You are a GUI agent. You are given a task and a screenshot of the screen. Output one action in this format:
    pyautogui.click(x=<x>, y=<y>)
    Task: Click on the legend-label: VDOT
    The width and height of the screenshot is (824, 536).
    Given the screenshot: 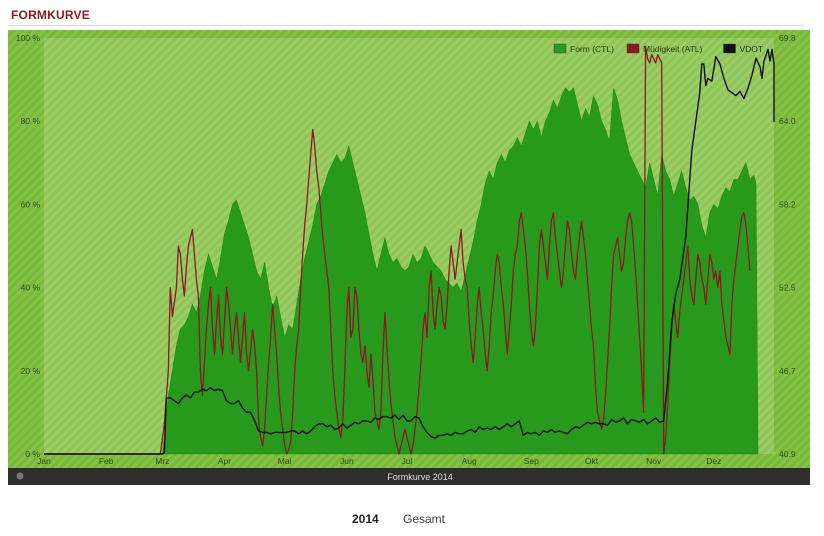 What is the action you would take?
    pyautogui.click(x=752, y=49)
    